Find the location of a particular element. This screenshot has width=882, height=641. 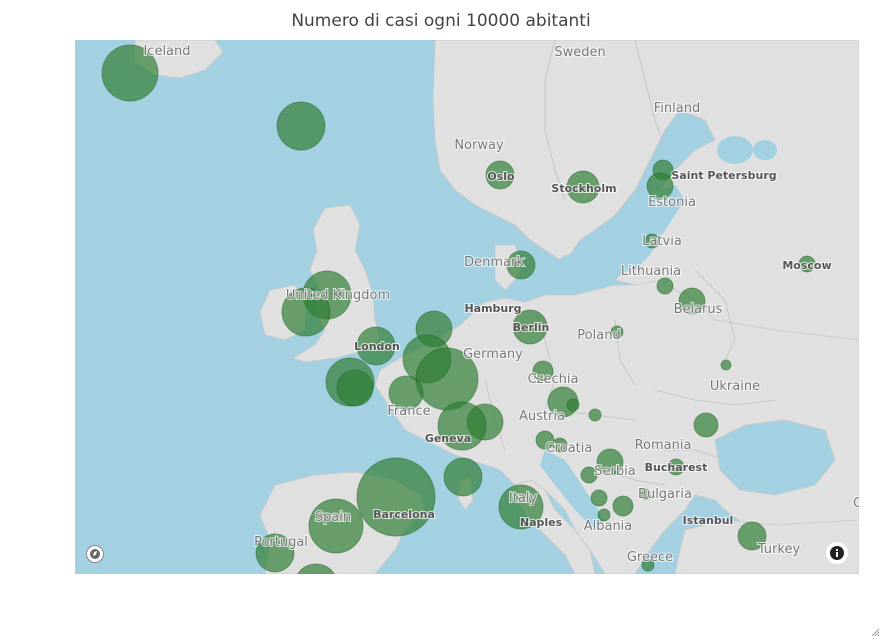

label-bucharest: Bucharest is located at coordinates (676, 467).